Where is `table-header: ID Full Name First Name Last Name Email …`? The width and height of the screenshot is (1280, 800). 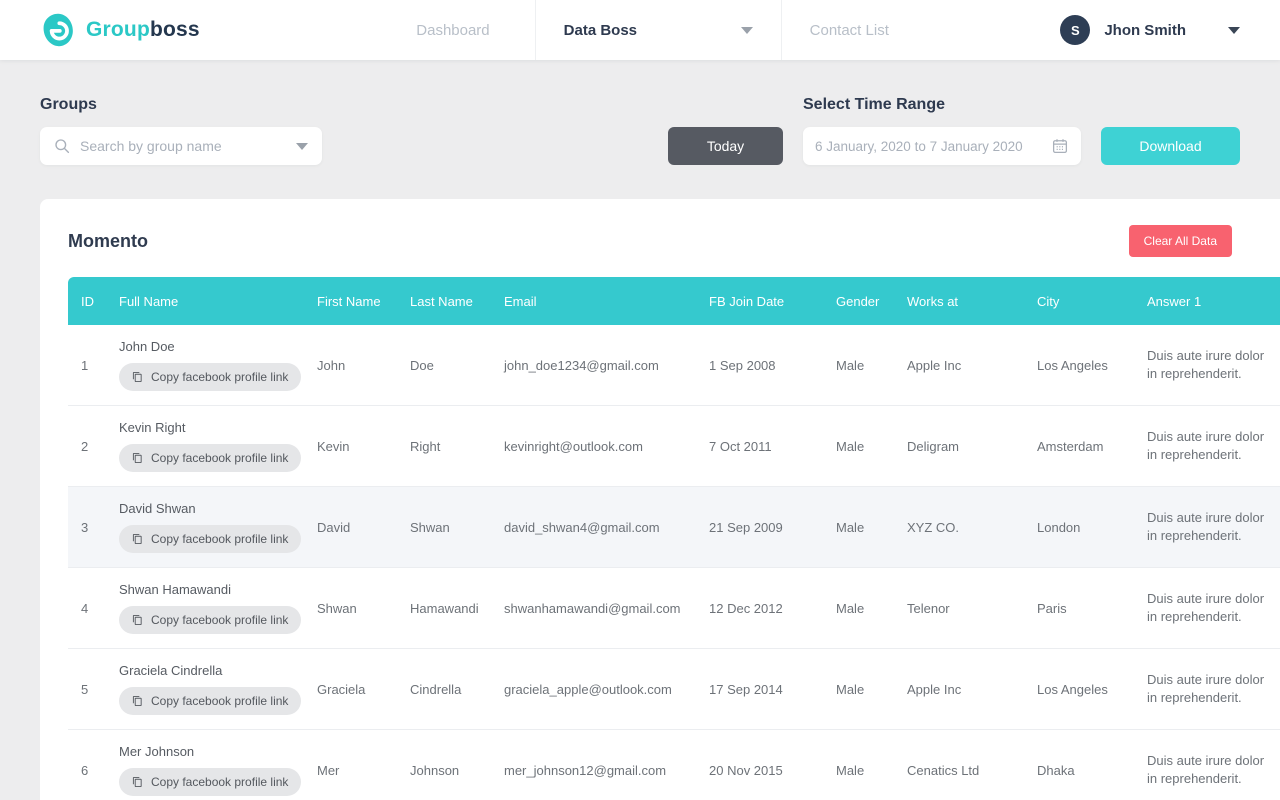 table-header: ID Full Name First Name Last Name Email … is located at coordinates (674, 301).